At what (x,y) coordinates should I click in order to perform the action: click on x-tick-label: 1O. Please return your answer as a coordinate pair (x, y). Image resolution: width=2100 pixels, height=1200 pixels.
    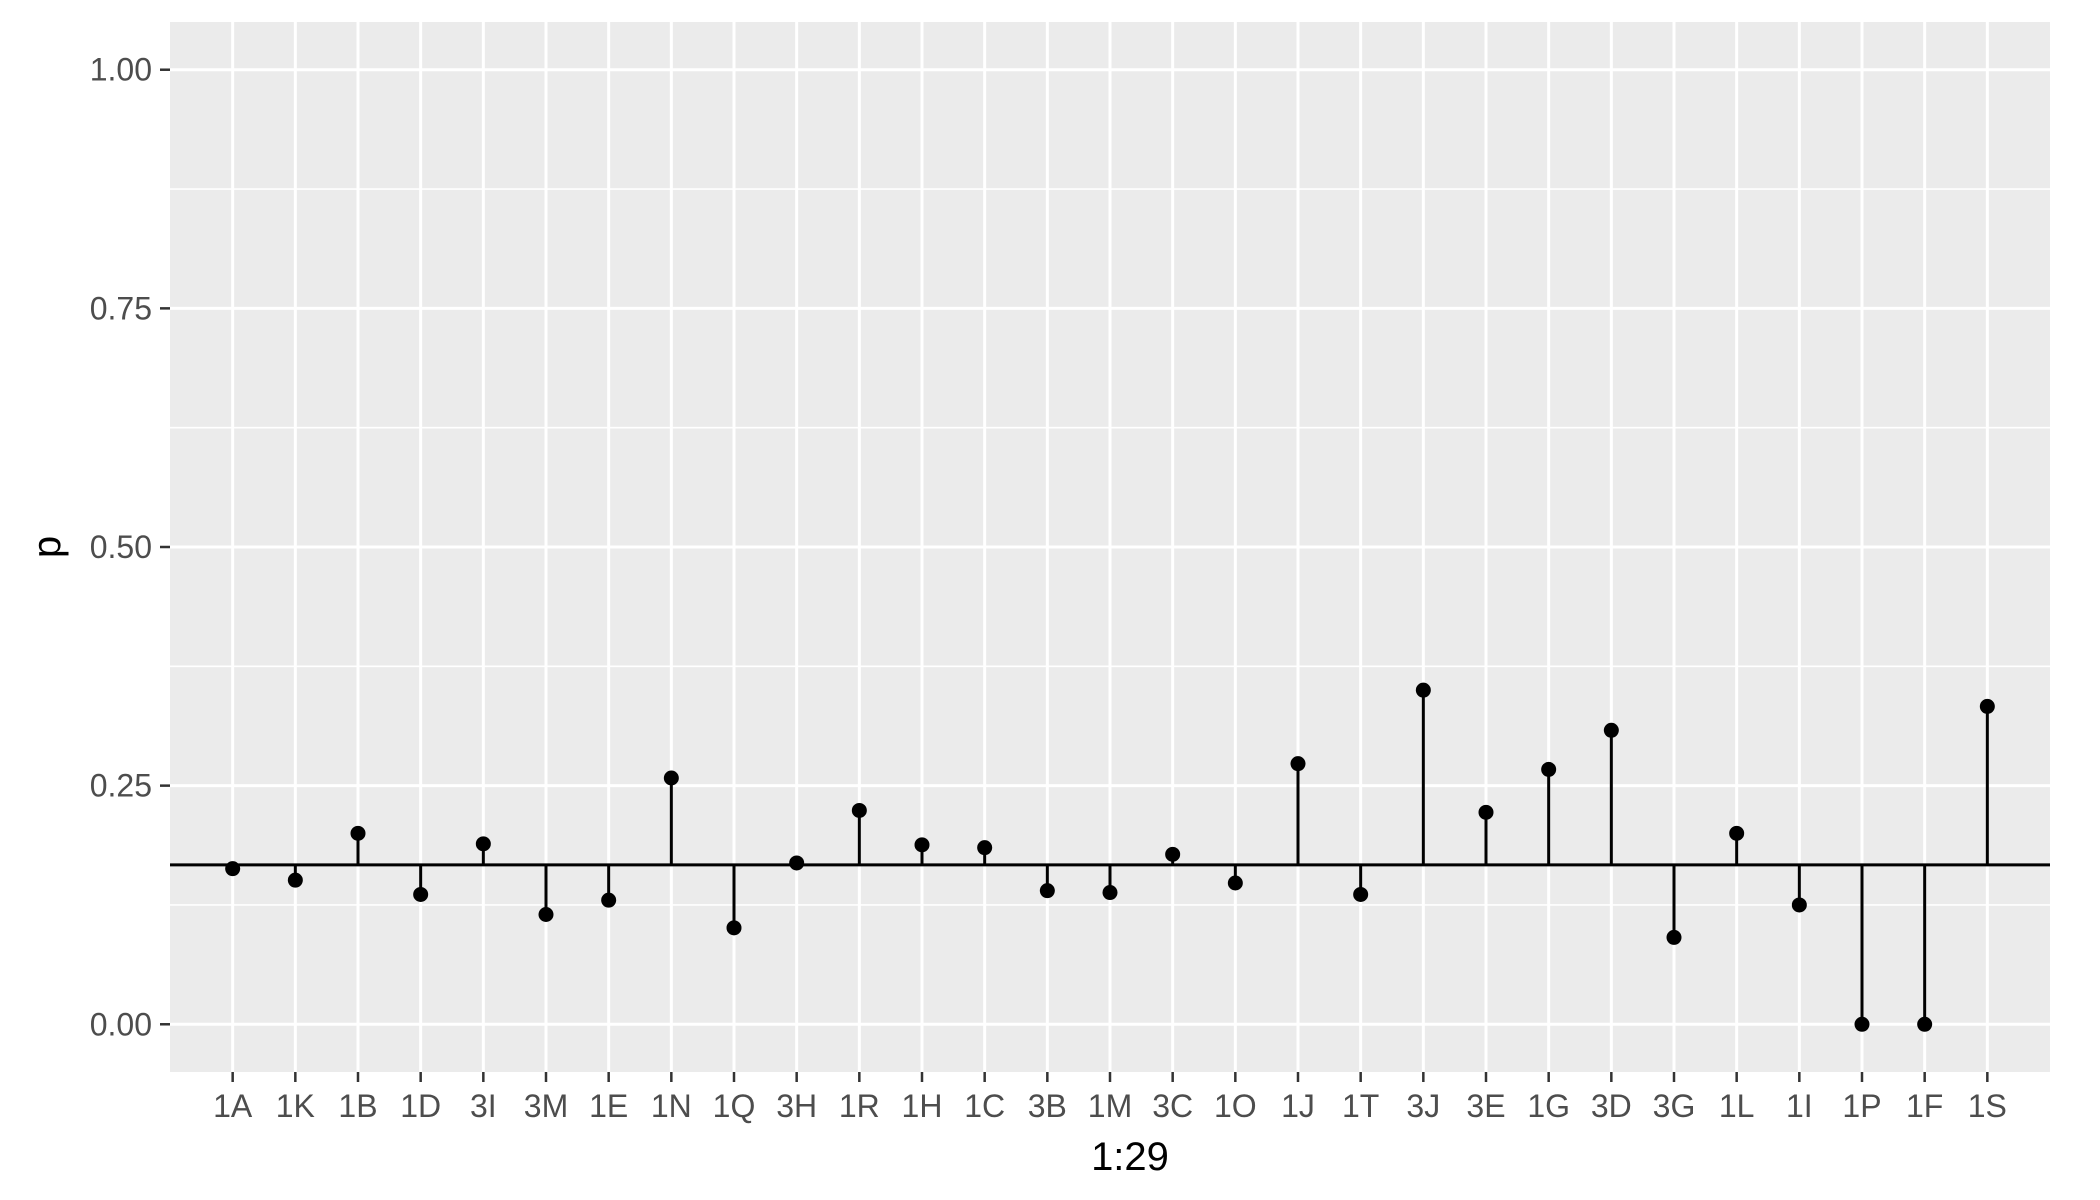
    Looking at the image, I should click on (1235, 1106).